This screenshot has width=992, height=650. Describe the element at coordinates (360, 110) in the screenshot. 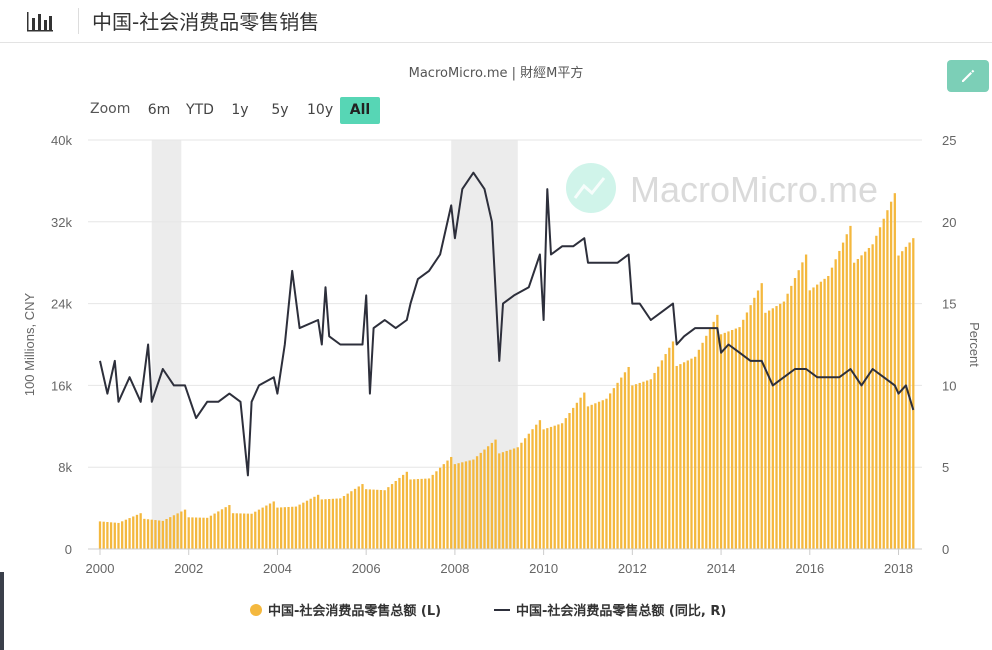

I see `zoom-all-button: All` at that location.